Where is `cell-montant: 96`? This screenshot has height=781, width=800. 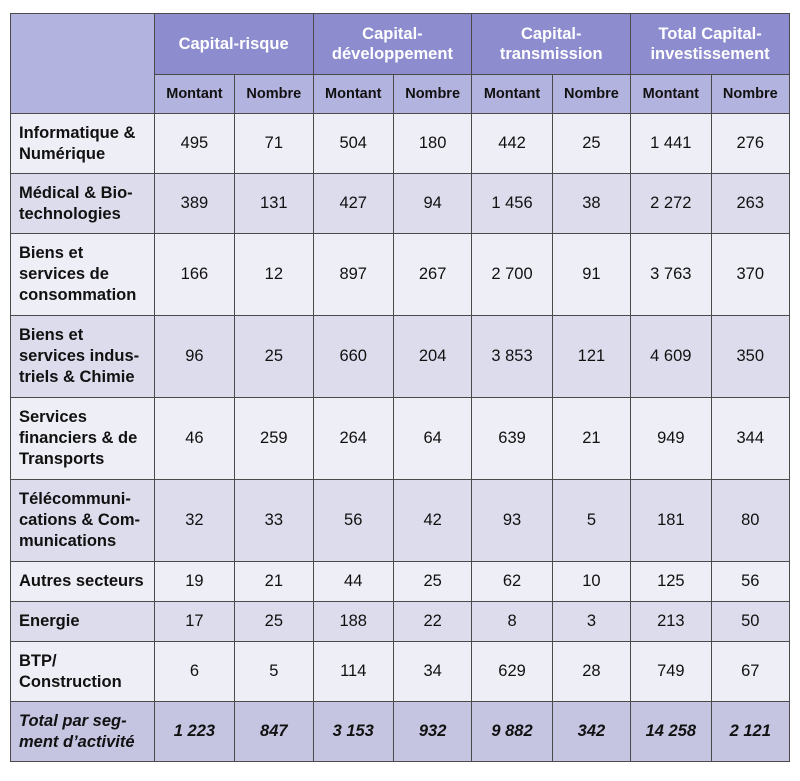 cell-montant: 96 is located at coordinates (194, 356).